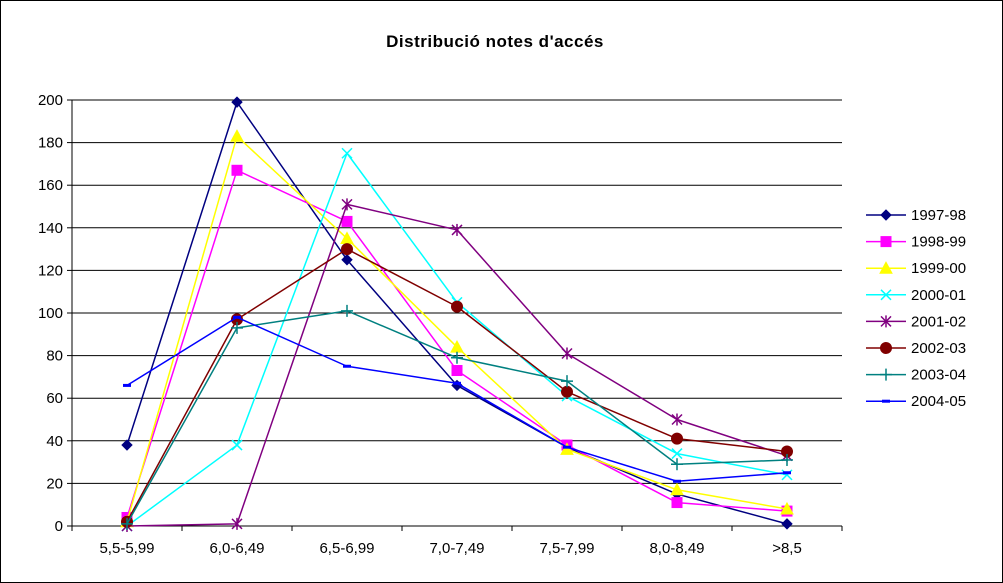 This screenshot has height=583, width=1003. Describe the element at coordinates (676, 548) in the screenshot. I see `x-tick-label: 8,0-8,49` at that location.